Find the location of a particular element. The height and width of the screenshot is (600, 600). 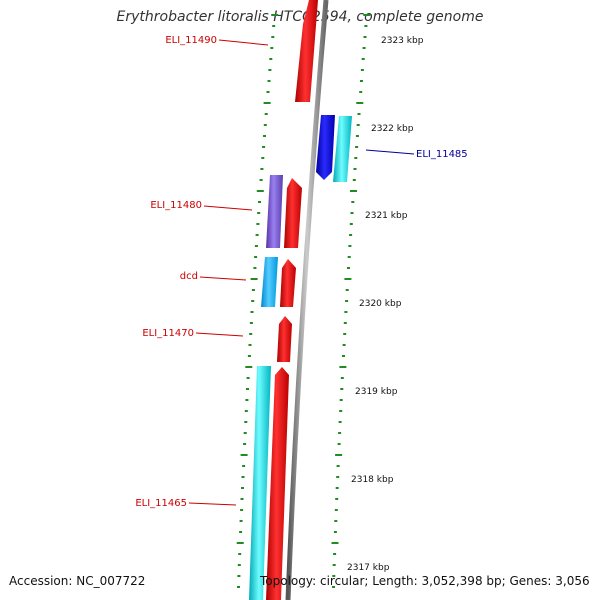

gene-label-eli-11465: ELI_11465 is located at coordinates (161, 503).